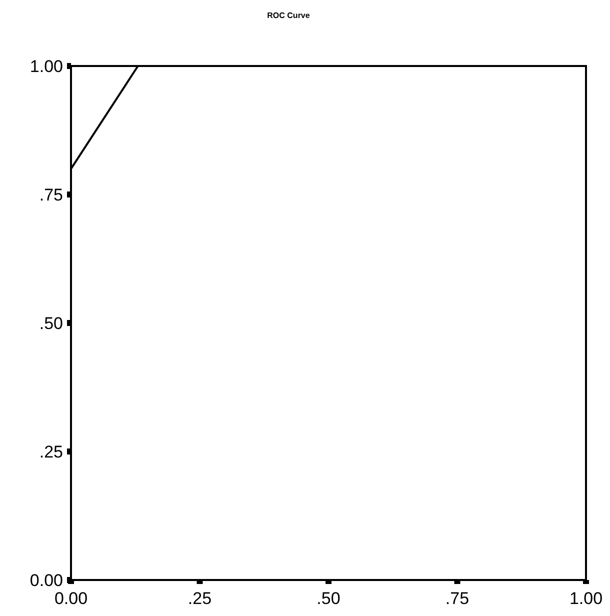  What do you see at coordinates (200, 598) in the screenshot?
I see `x-tick-label: .25` at bounding box center [200, 598].